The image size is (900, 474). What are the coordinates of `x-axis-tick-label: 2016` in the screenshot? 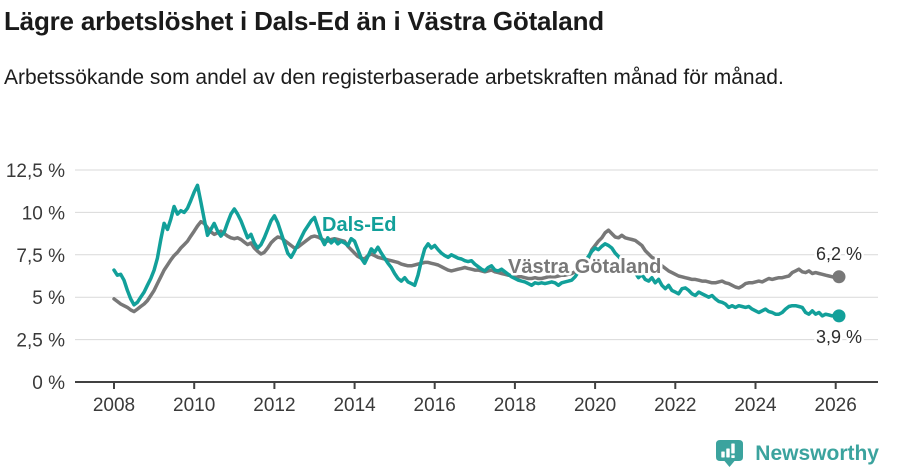 It's located at (435, 405).